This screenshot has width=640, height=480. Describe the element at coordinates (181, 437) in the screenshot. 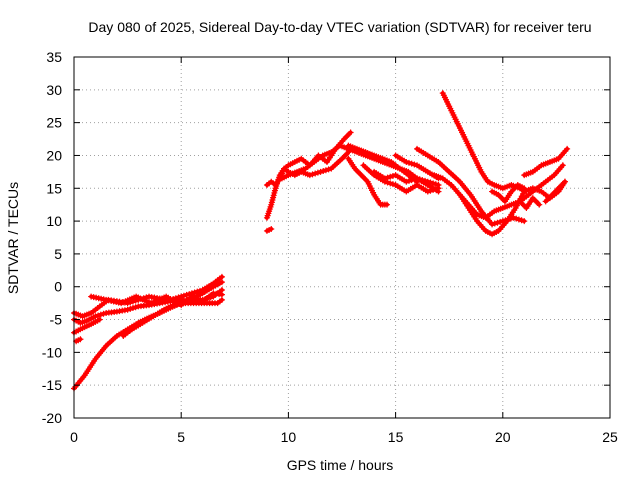

I see `x-tick-label: 5` at that location.